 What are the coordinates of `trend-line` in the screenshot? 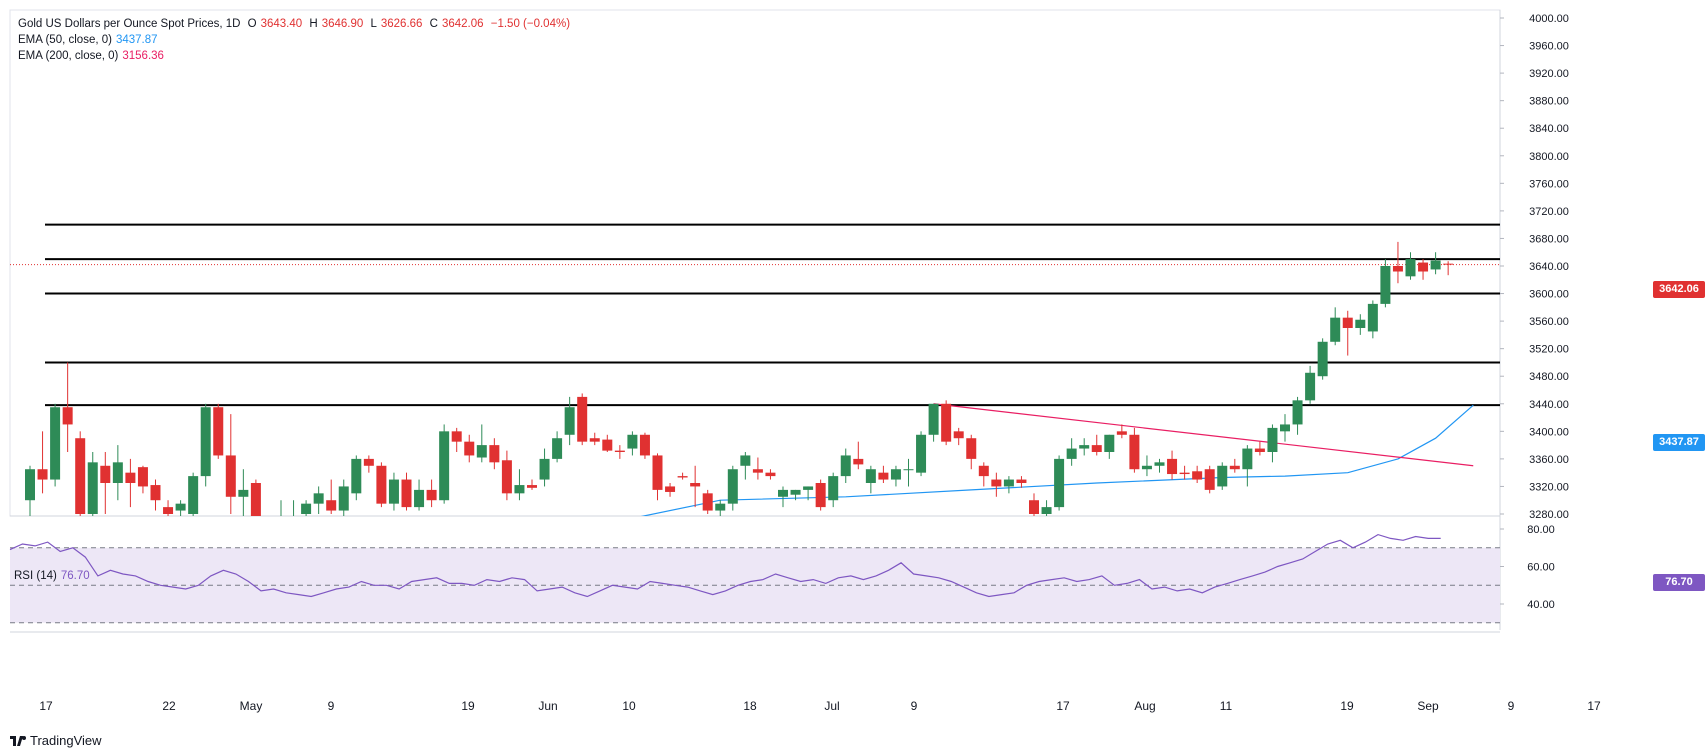 It's located at (1203, 435).